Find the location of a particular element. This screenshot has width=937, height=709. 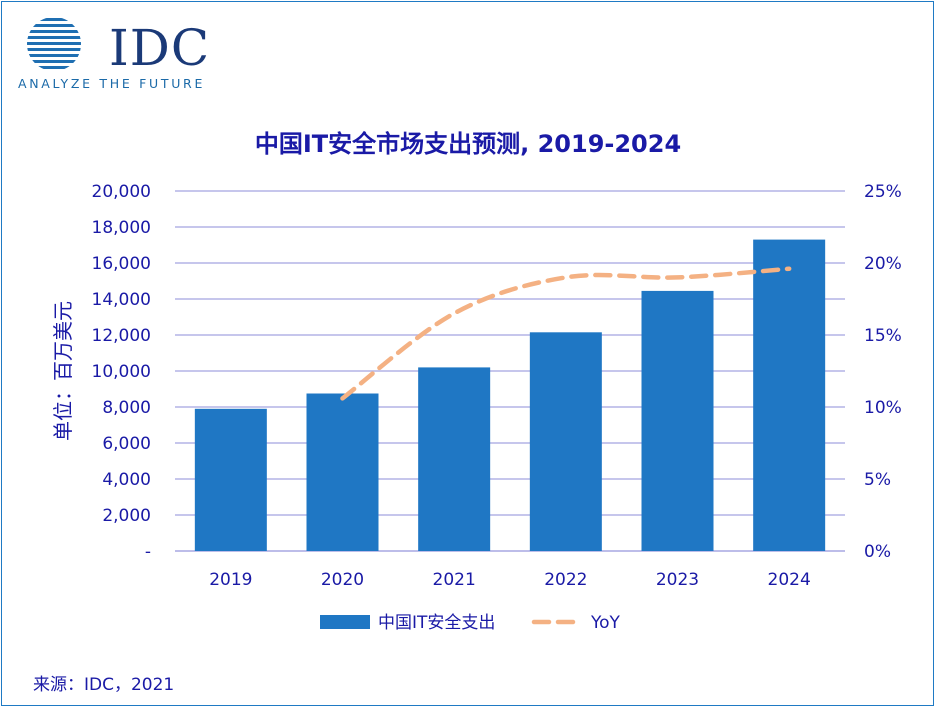

legend-label-line: YoY is located at coordinates (605, 623).